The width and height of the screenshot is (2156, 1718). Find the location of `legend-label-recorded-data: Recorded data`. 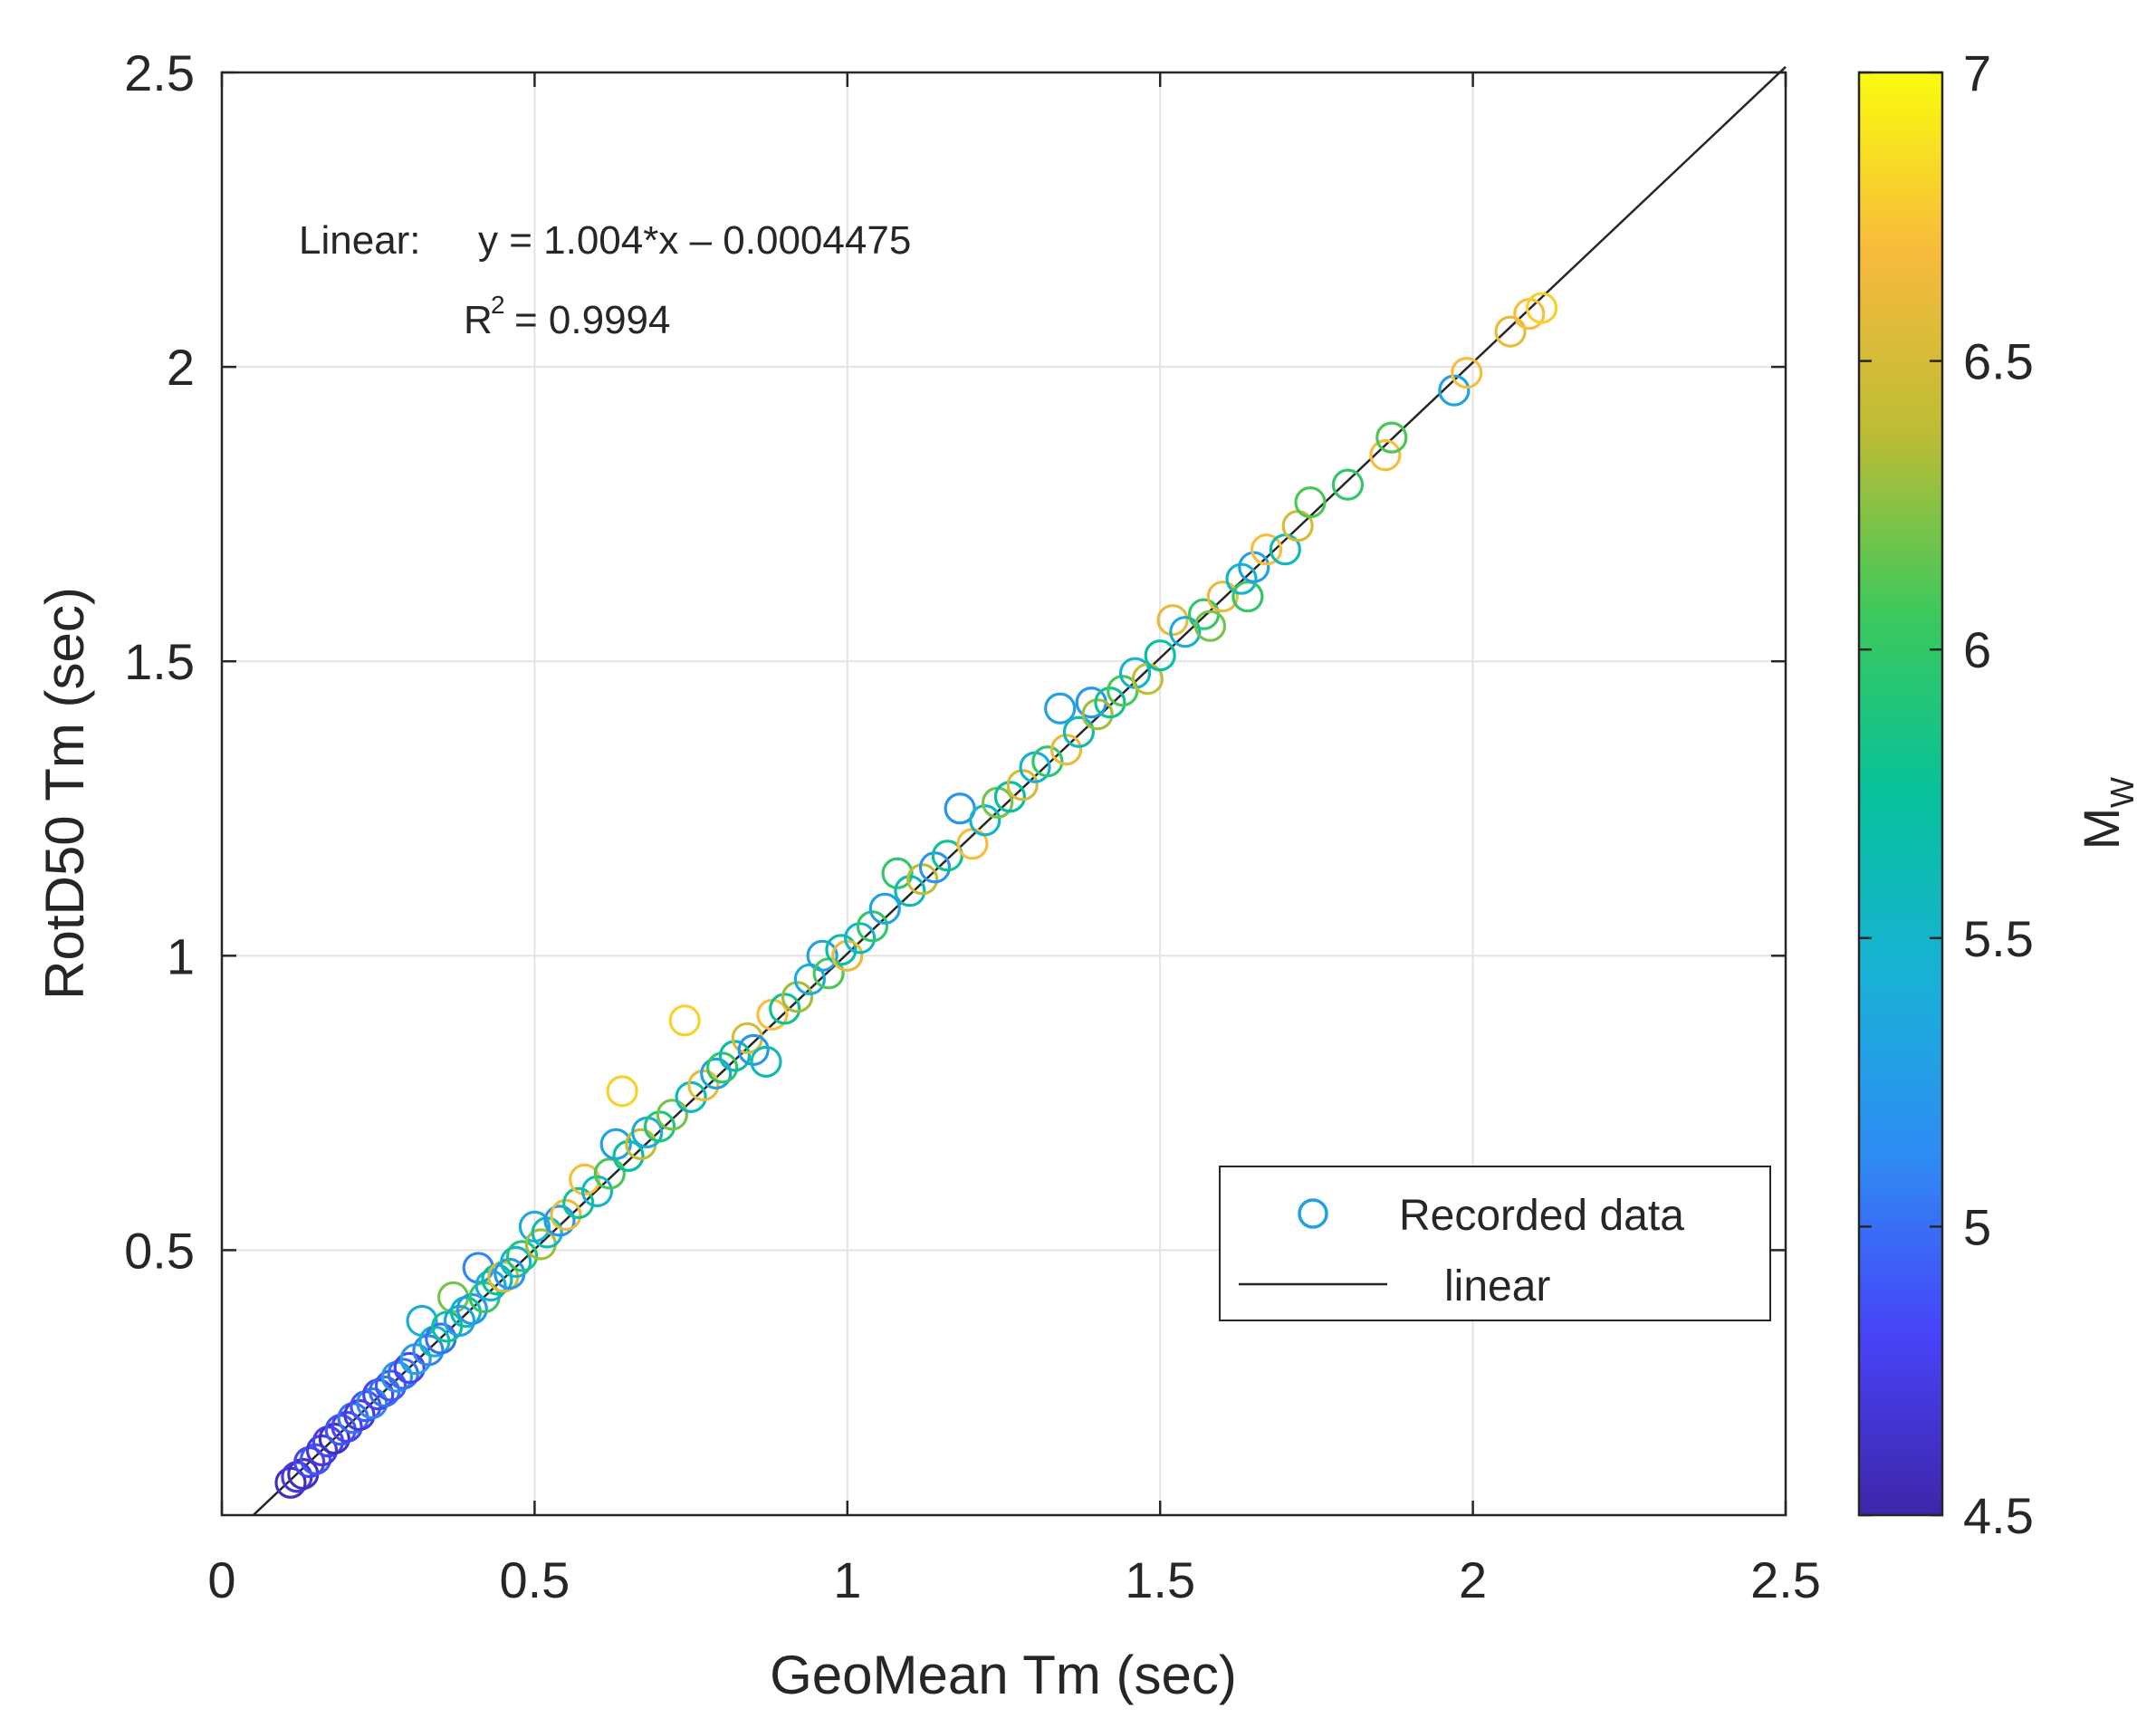

legend-label-recorded-data: Recorded data is located at coordinates (1541, 1216).